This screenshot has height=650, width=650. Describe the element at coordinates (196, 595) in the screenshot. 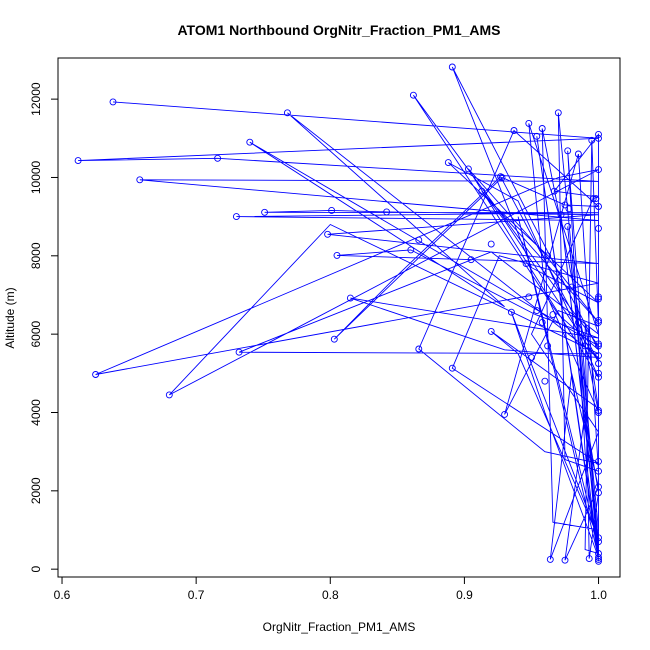

I see `x-tick-label: 0.7` at that location.